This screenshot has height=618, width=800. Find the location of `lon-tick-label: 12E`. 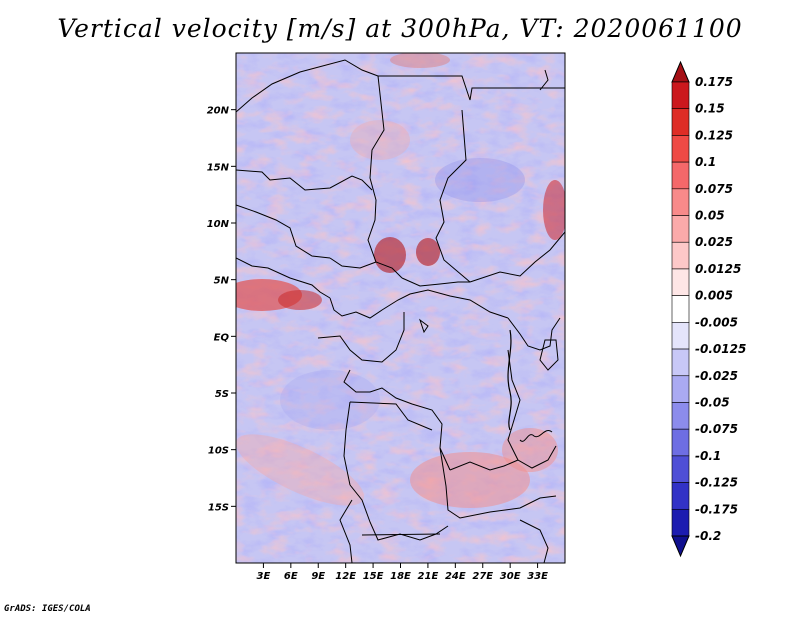

lon-tick-label: 12E is located at coordinates (345, 576).